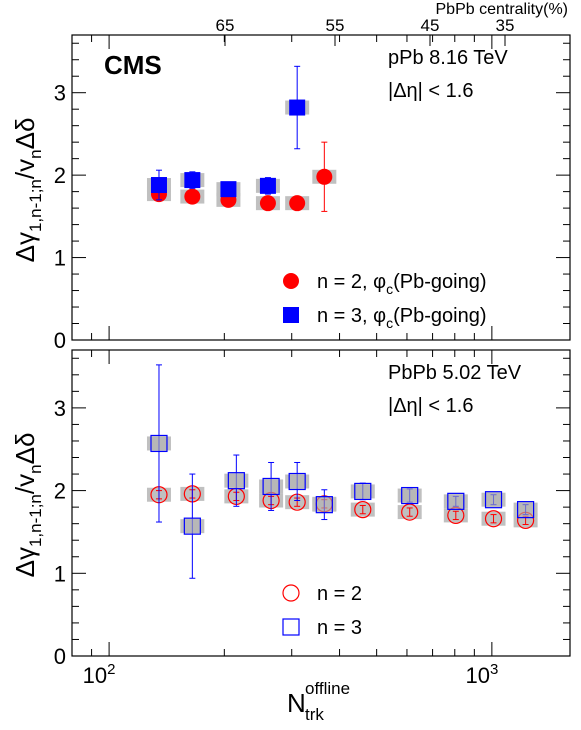 Image resolution: width=581 pixels, height=730 pixels. I want to click on top-tick-label: 55, so click(335, 25).